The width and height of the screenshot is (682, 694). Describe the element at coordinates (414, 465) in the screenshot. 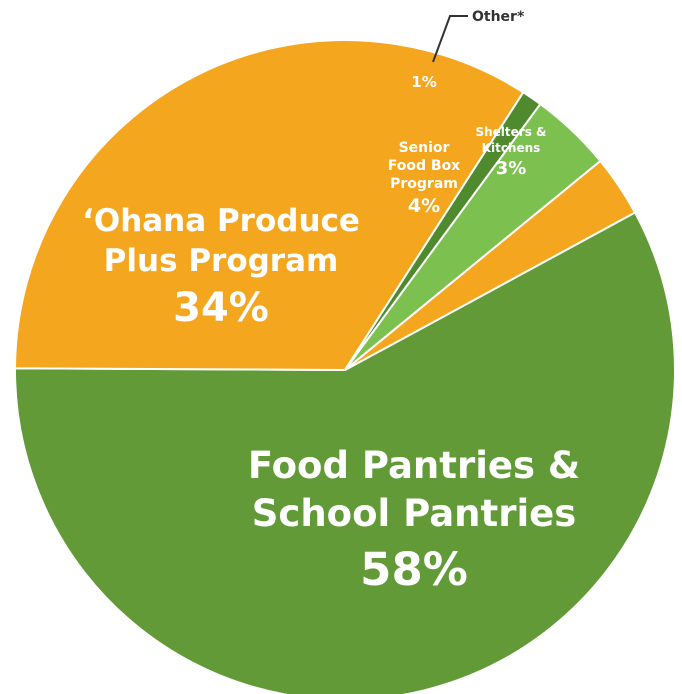

I see `slice-label-line: Food Pantries &` at that location.